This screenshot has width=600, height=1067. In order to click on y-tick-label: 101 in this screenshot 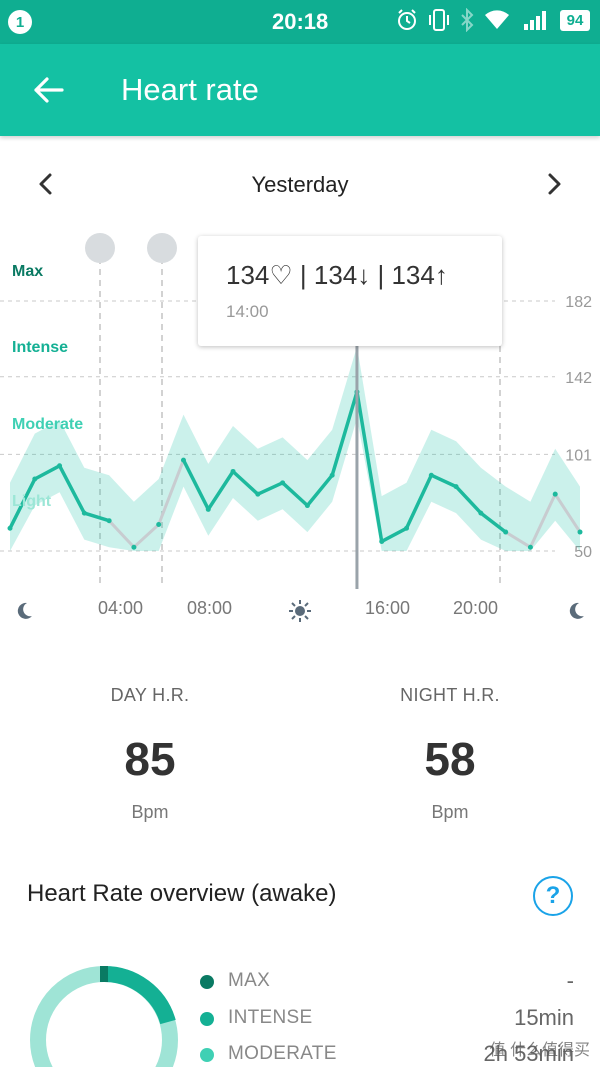, I will do `click(578, 455)`.